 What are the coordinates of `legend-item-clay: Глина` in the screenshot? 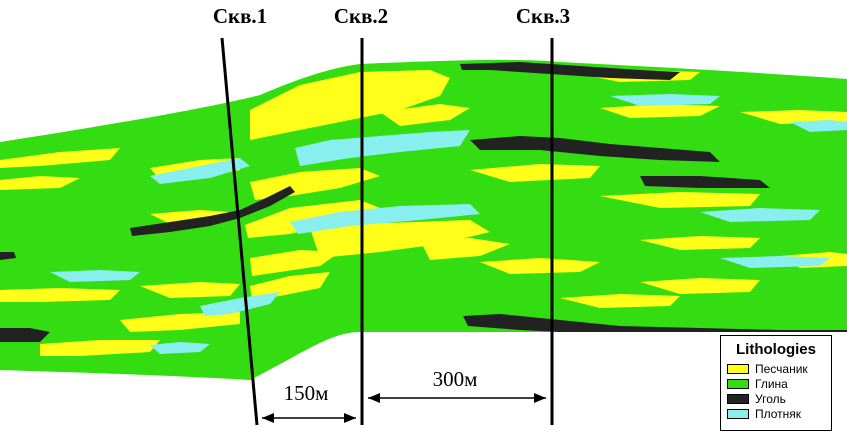 It's located at (776, 383).